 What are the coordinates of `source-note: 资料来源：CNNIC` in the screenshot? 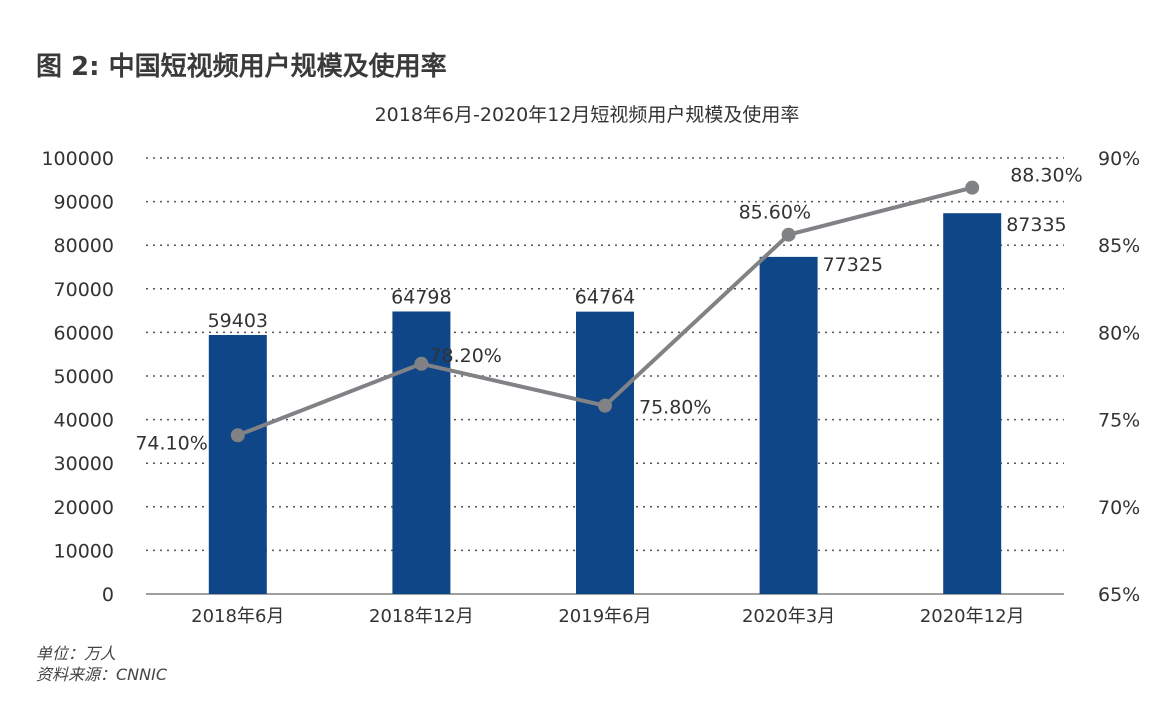 It's located at (102, 674).